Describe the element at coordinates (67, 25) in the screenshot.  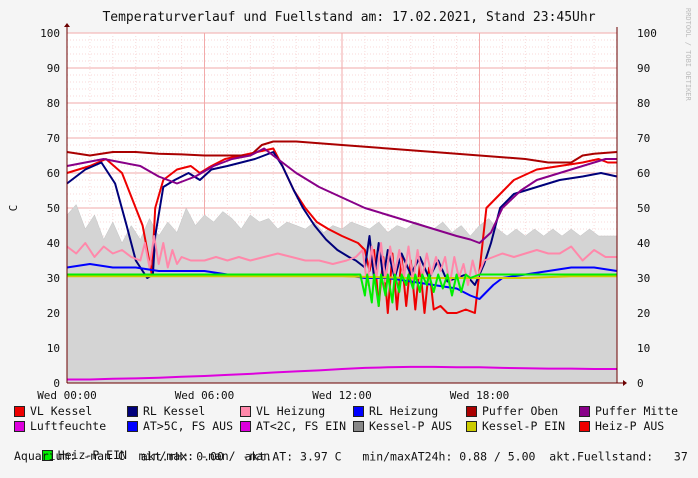
I see `y-axis-arrow` at that location.